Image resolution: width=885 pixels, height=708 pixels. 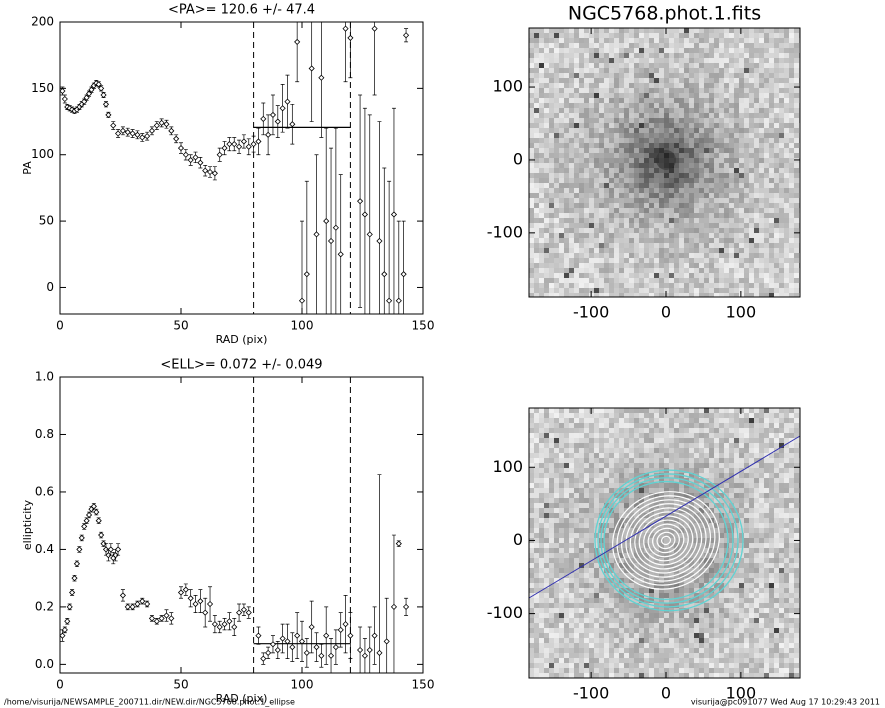 What do you see at coordinates (306, 274) in the screenshot?
I see `point` at bounding box center [306, 274].